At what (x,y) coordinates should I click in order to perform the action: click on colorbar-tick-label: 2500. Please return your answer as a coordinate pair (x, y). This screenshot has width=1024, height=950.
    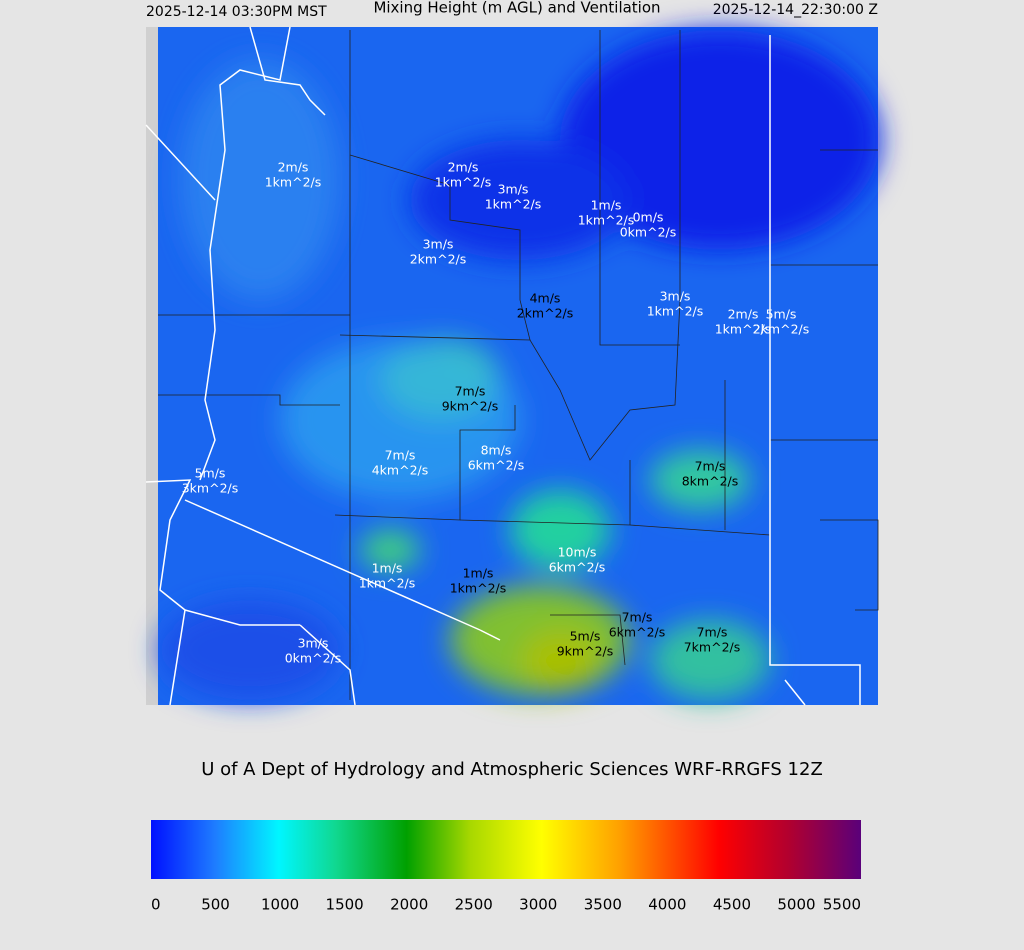
    Looking at the image, I should click on (474, 905).